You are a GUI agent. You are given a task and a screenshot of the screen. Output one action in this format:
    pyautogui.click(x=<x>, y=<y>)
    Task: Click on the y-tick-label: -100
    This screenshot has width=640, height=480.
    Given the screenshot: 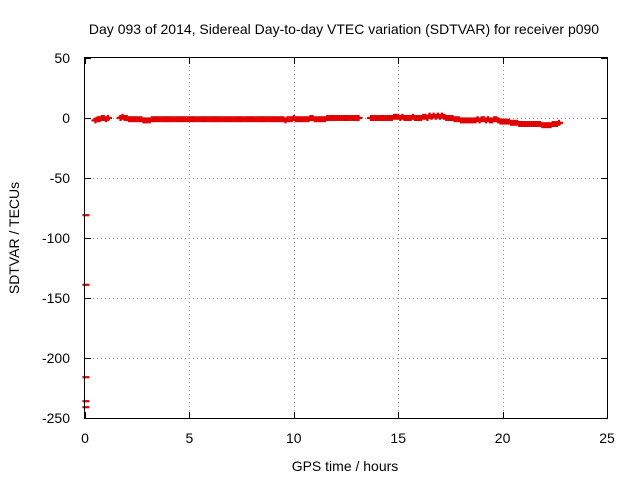 What is the action you would take?
    pyautogui.click(x=56, y=238)
    